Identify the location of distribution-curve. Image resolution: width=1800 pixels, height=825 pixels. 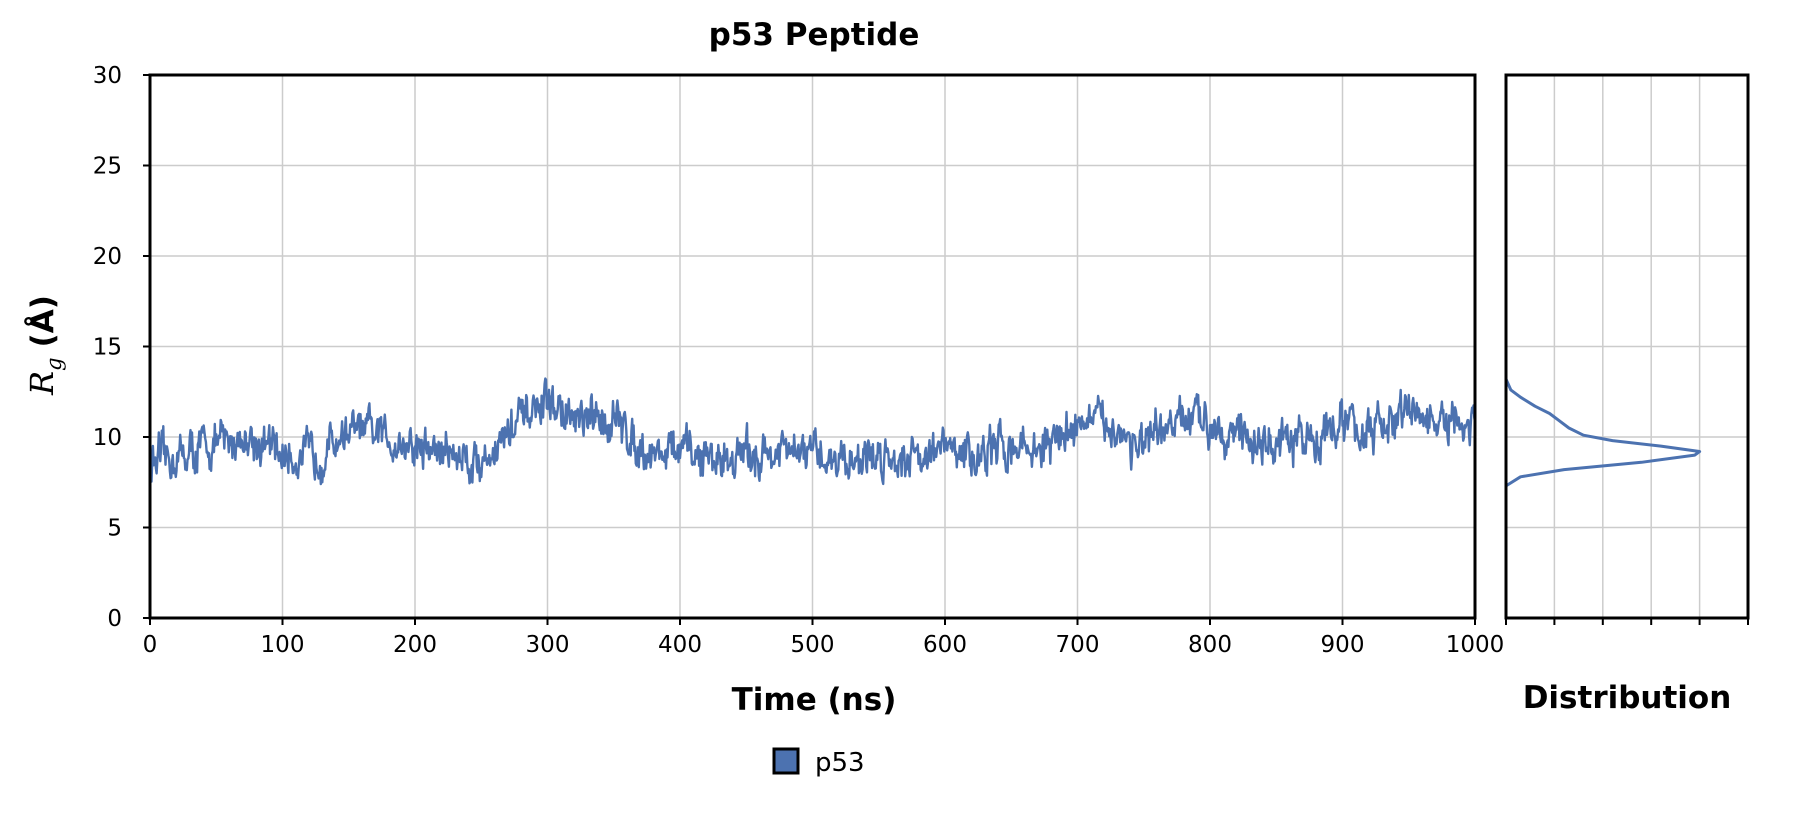
(1603, 433).